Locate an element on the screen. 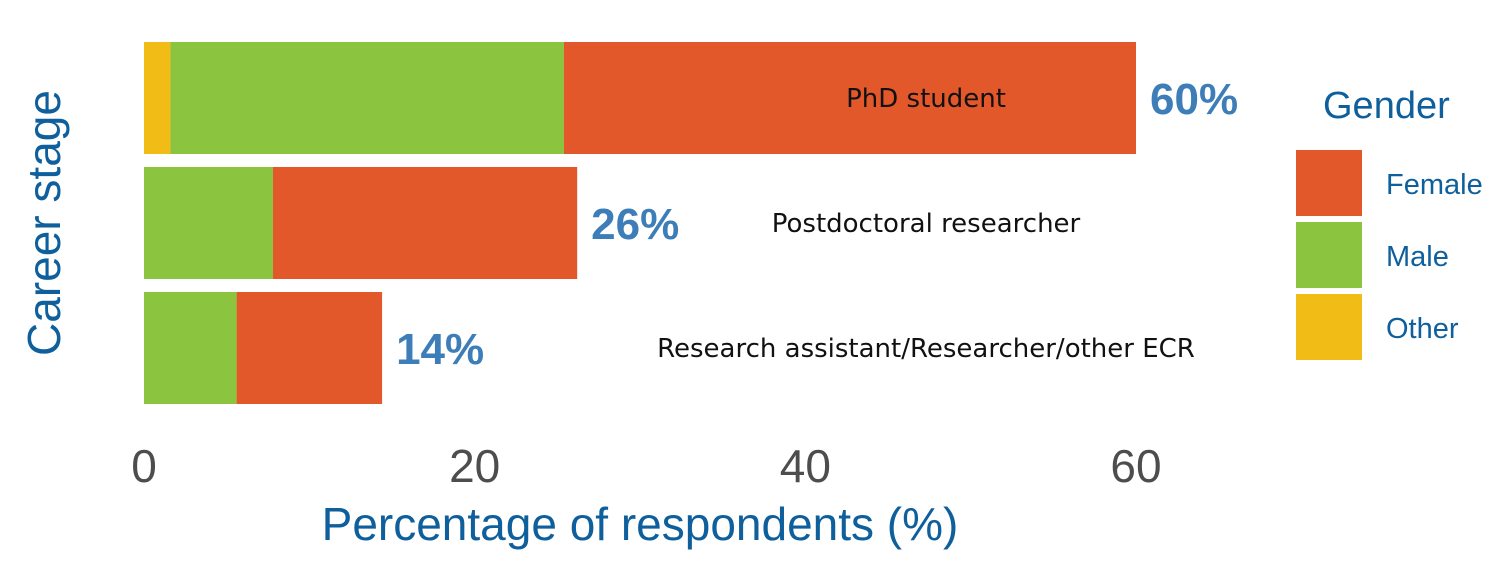  legend-label-other: Other is located at coordinates (1422, 329).